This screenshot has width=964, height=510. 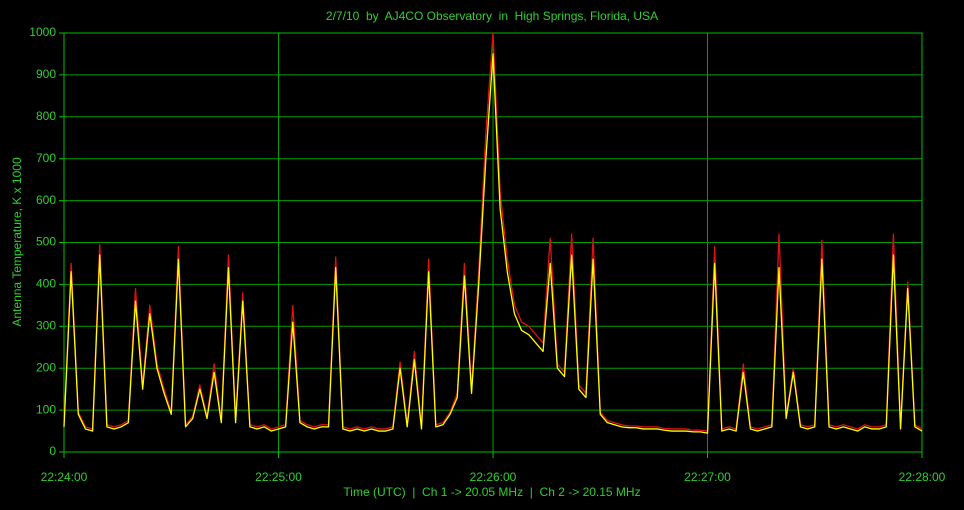 What do you see at coordinates (46, 74) in the screenshot?
I see `y-tick-label: 900` at bounding box center [46, 74].